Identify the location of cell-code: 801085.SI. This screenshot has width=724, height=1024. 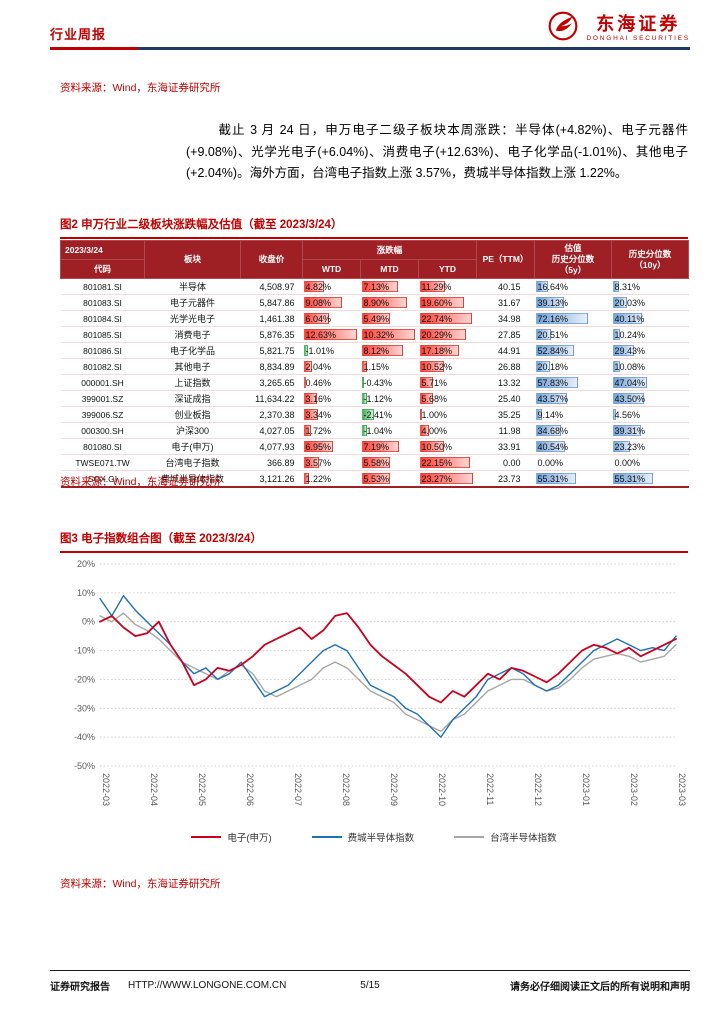
(102, 335).